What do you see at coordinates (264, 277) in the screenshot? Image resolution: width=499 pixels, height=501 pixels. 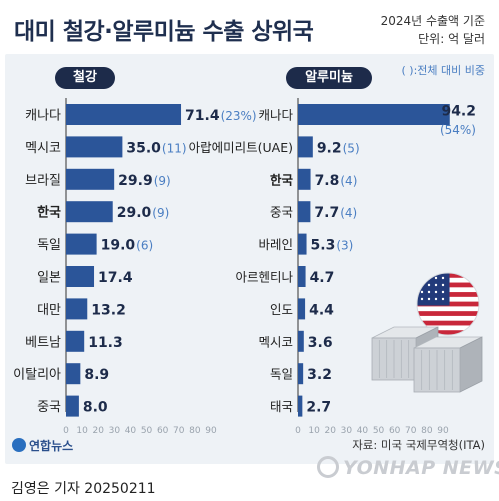 I see `category-label: 아르헨티나` at bounding box center [264, 277].